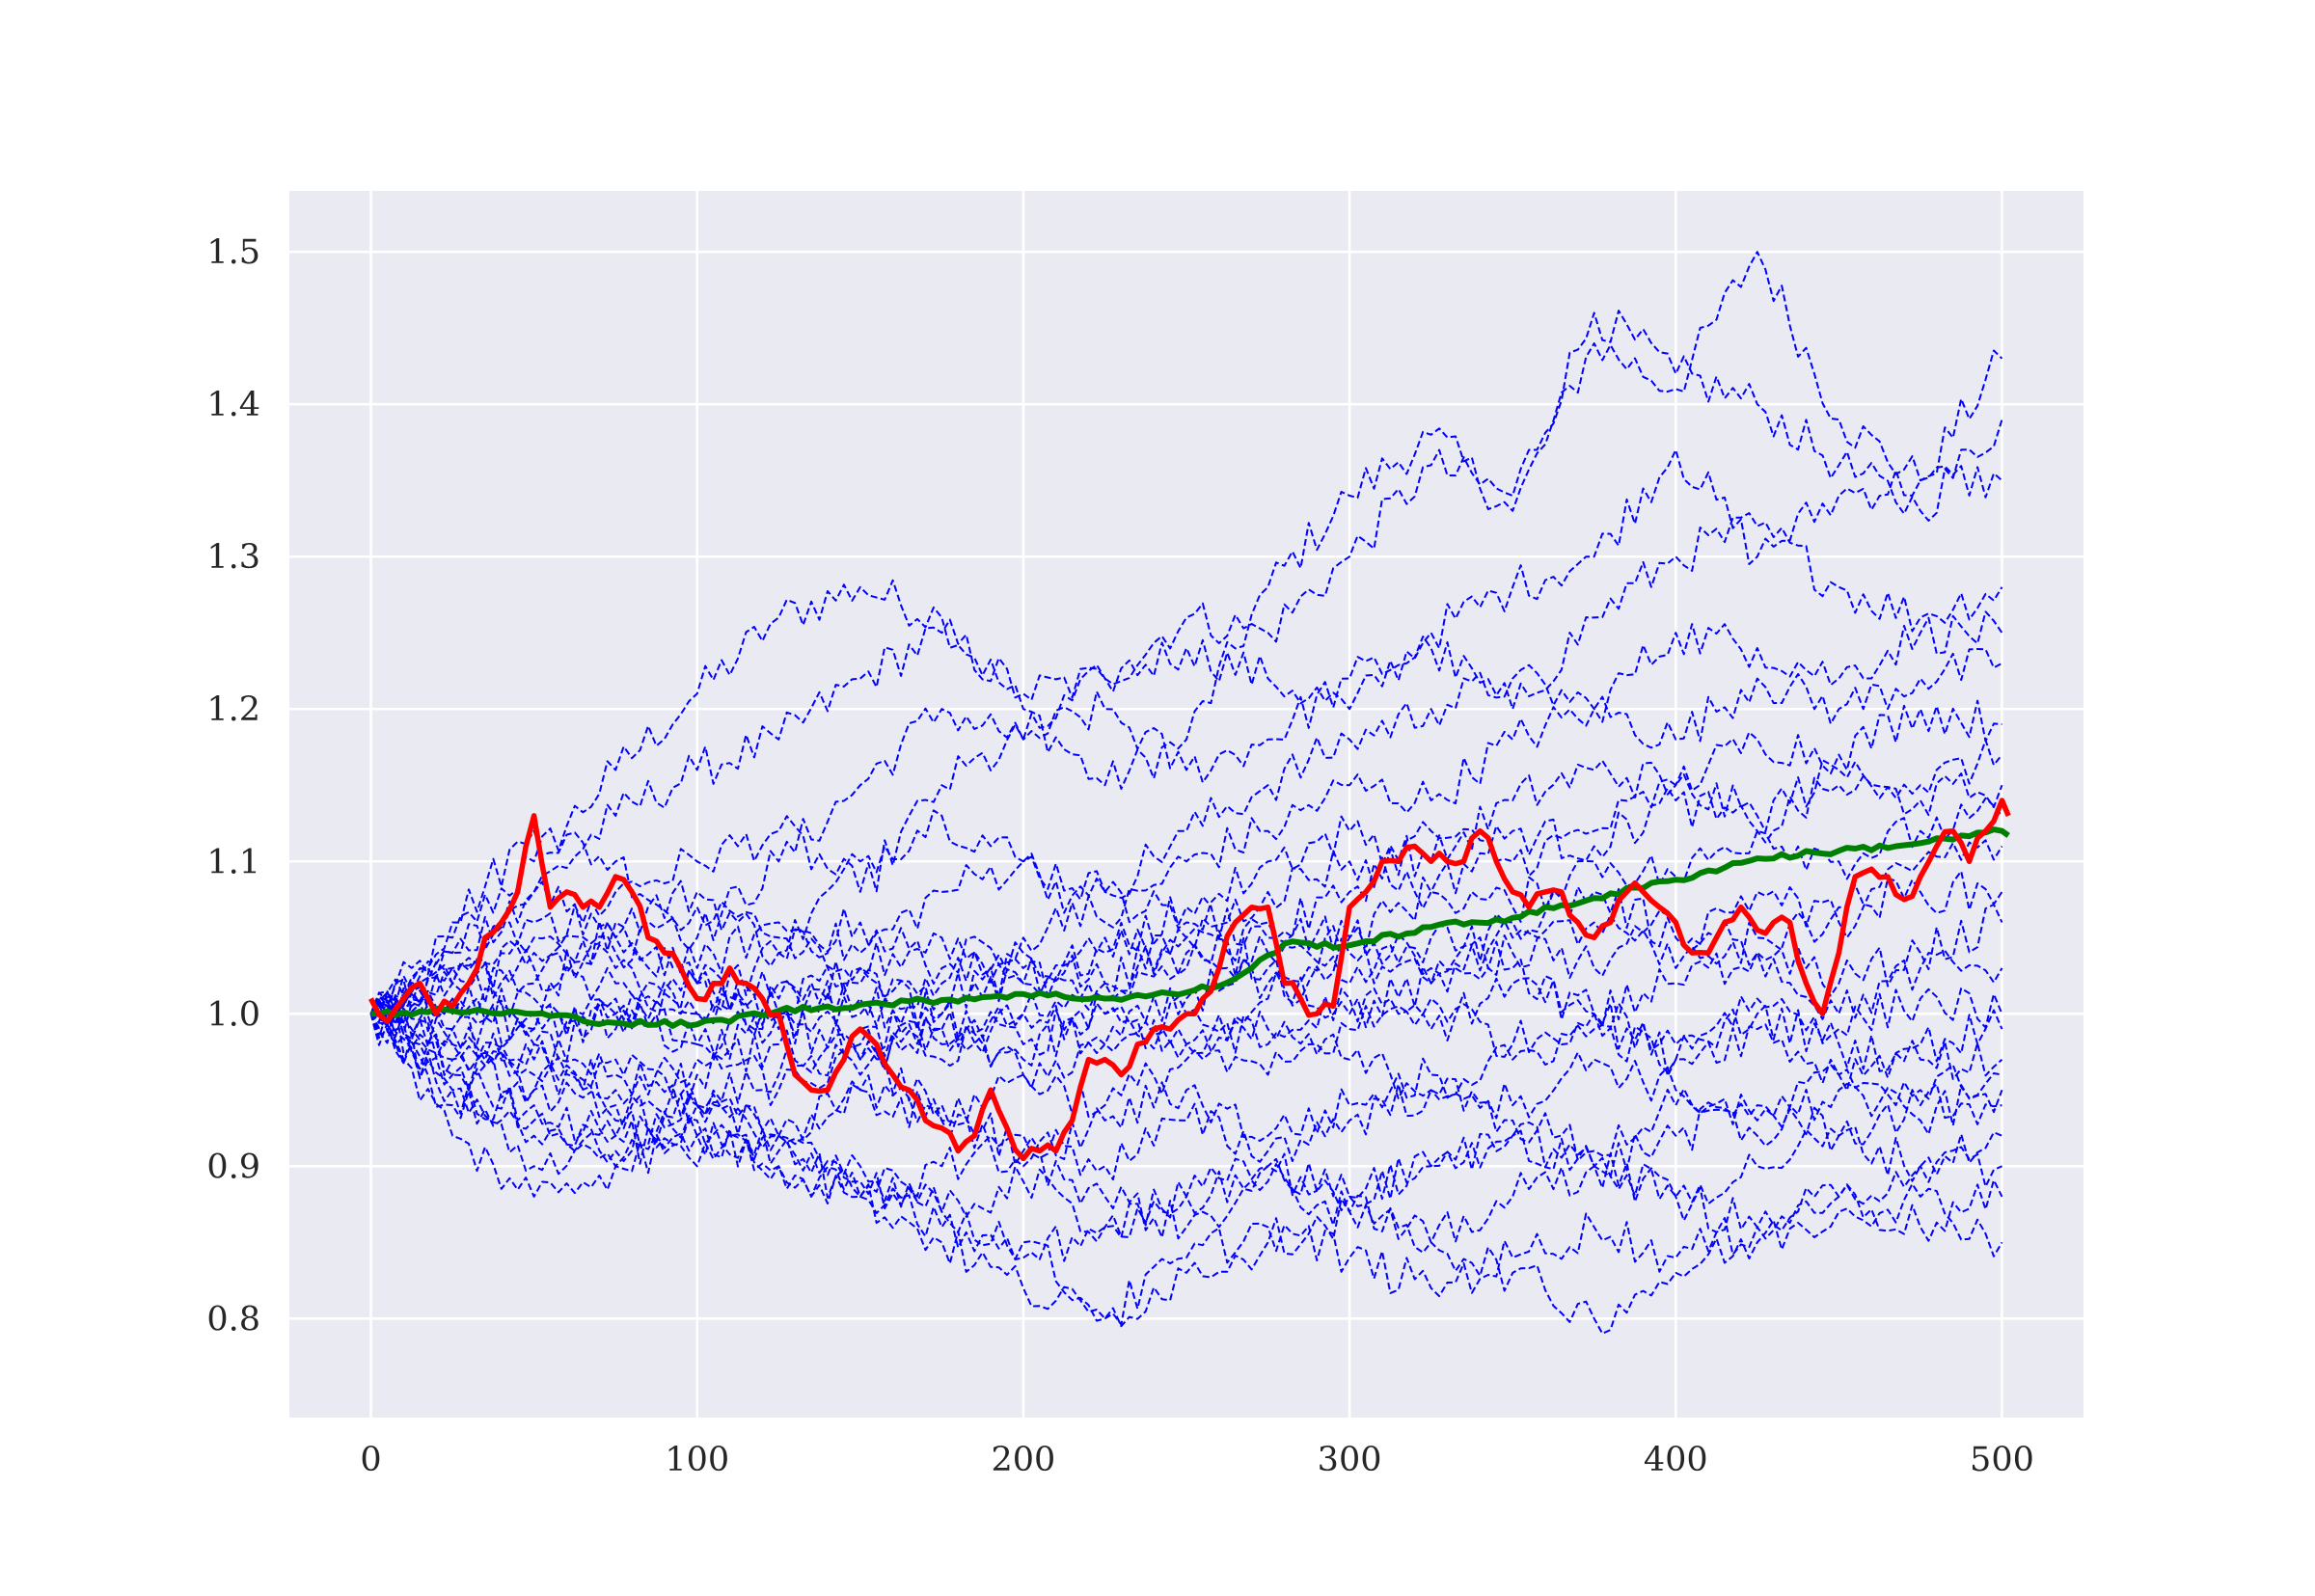 The width and height of the screenshot is (2315, 1596). What do you see at coordinates (233, 1319) in the screenshot?
I see `y-tick-label: 0.8` at bounding box center [233, 1319].